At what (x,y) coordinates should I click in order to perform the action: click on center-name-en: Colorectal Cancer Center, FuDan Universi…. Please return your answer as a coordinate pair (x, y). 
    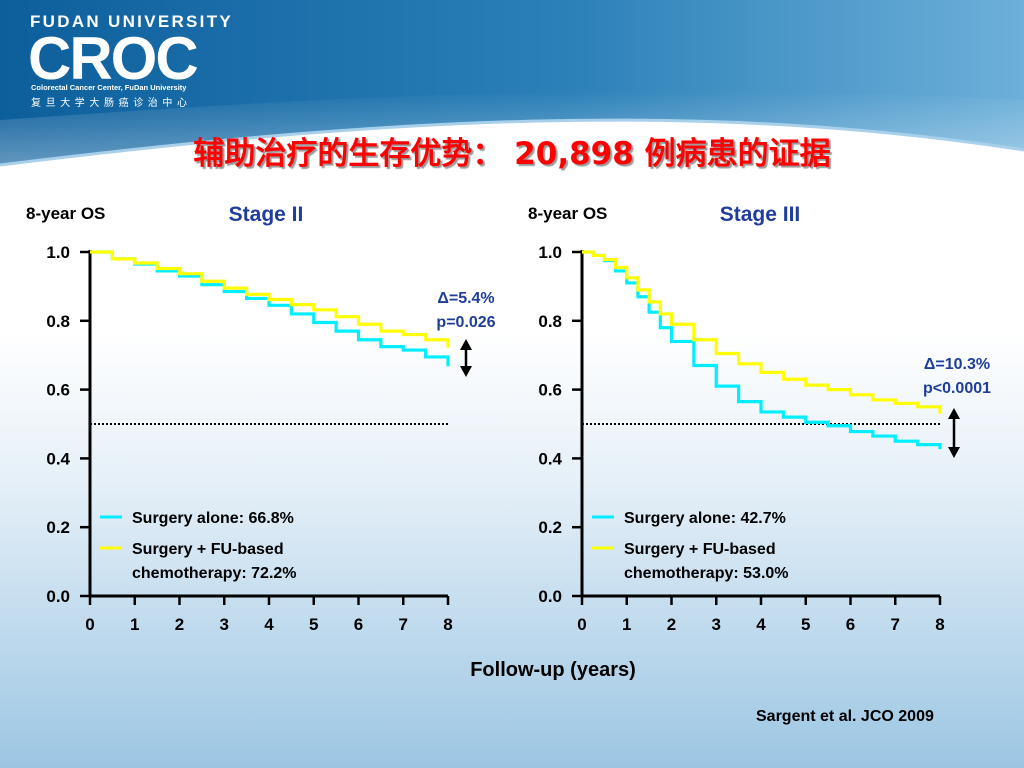
    Looking at the image, I should click on (109, 87).